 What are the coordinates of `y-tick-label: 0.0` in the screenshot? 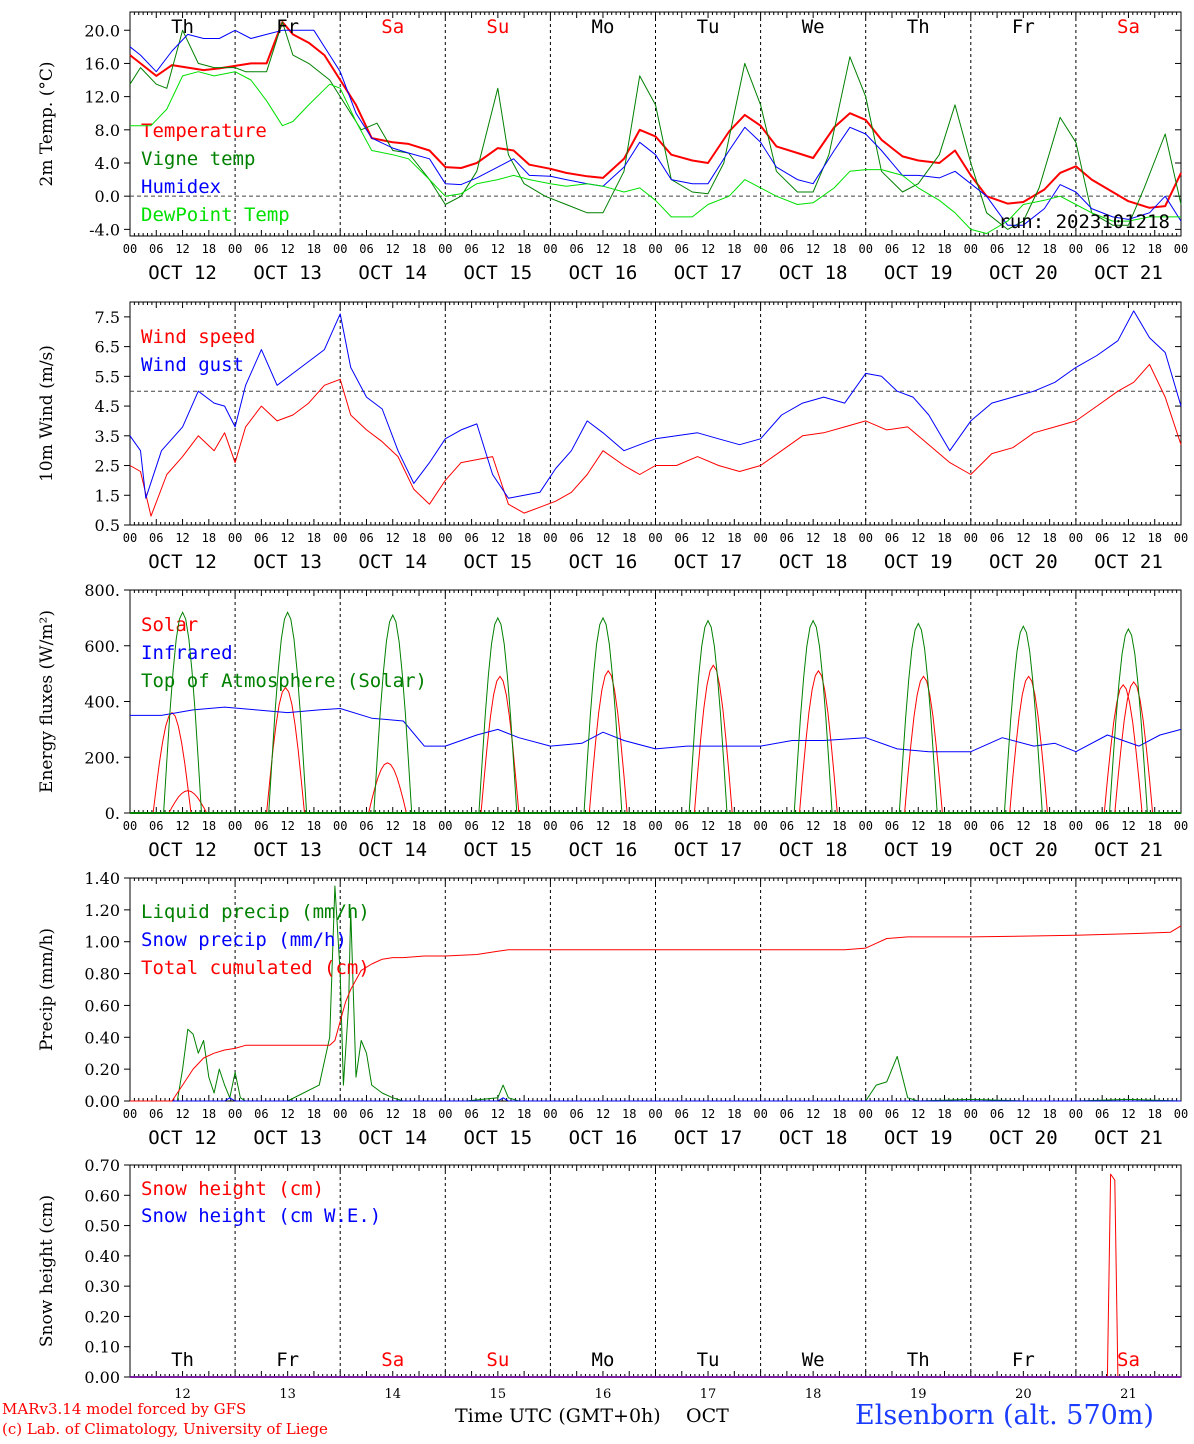 It's located at (107, 196).